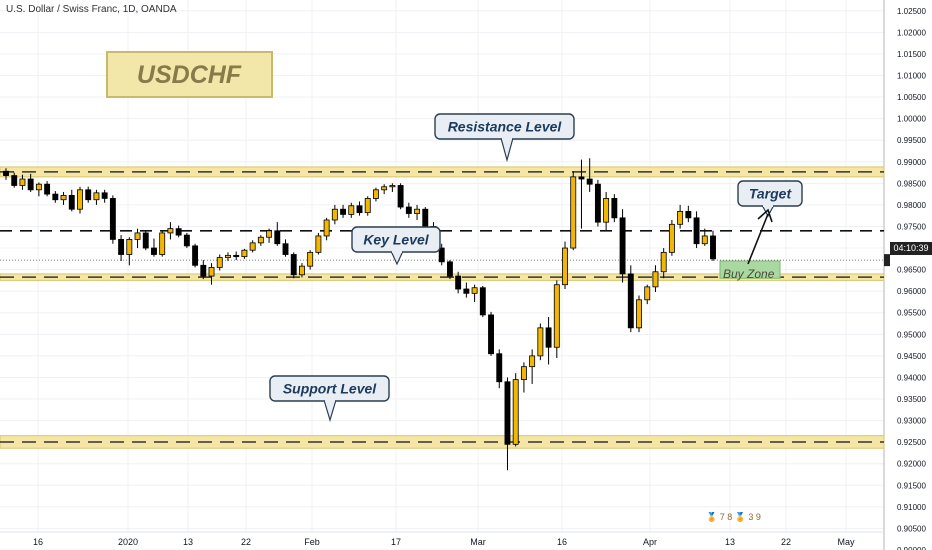 The width and height of the screenshot is (932, 550). I want to click on y-tick-label: 0.96000, so click(911, 291).